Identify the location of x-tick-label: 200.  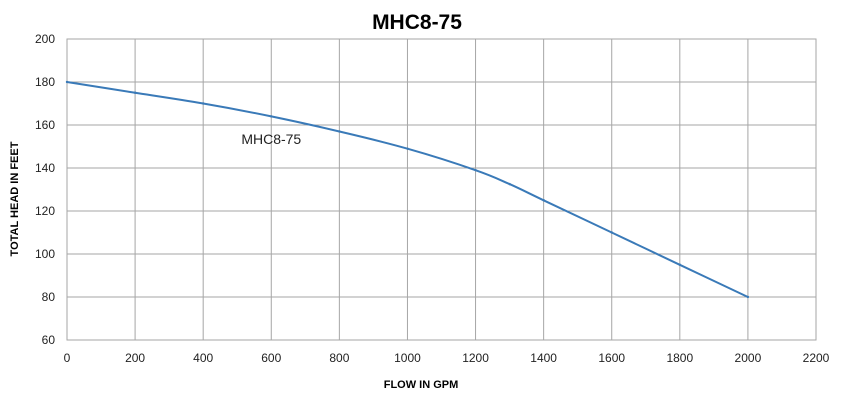
(135, 358).